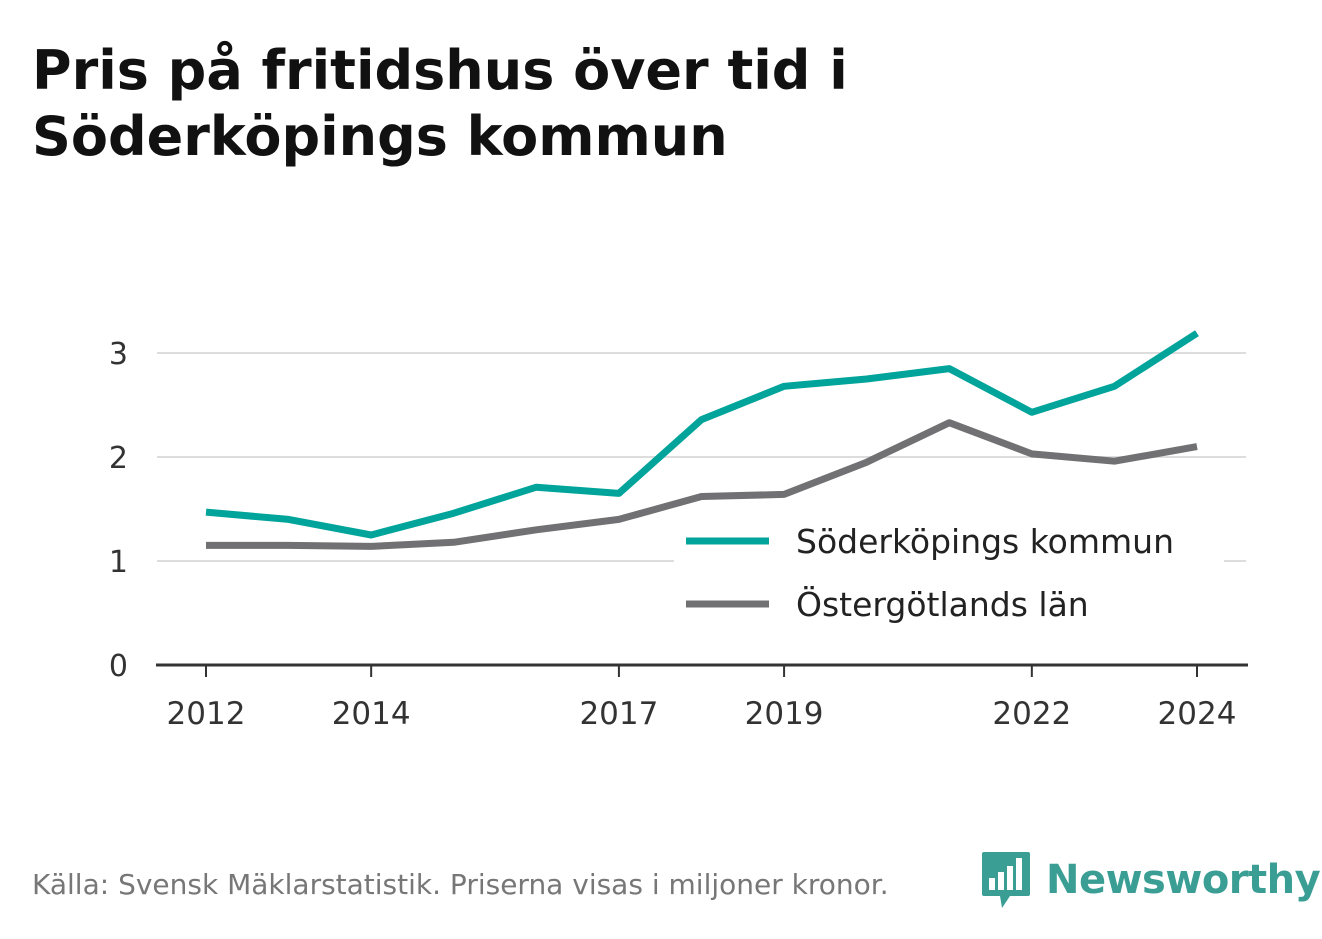 This screenshot has height=939, width=1322. I want to click on x-tick-label: 2024, so click(1197, 714).